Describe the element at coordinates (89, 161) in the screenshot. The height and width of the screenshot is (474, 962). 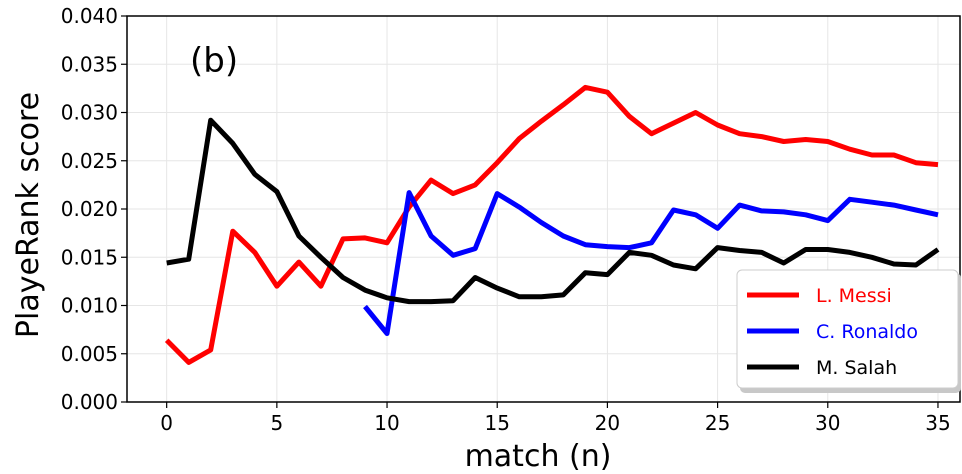
I see `y-tick-label: 0.025` at that location.